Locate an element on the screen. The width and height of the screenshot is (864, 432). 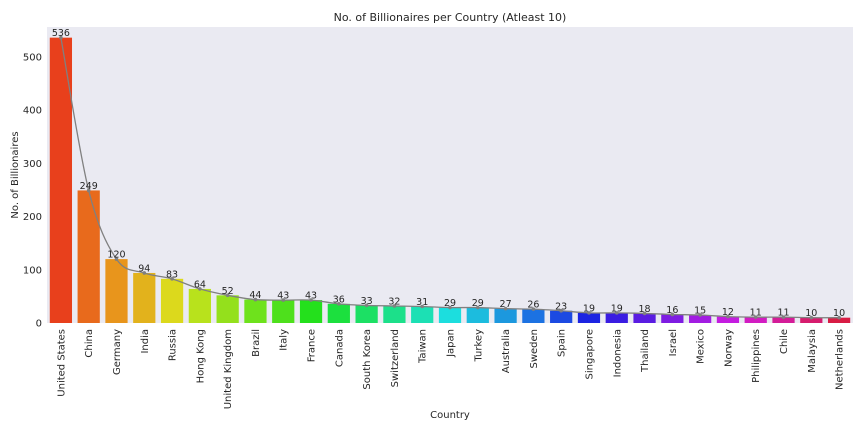
y-tick-label: 500 is located at coordinates (32, 57).